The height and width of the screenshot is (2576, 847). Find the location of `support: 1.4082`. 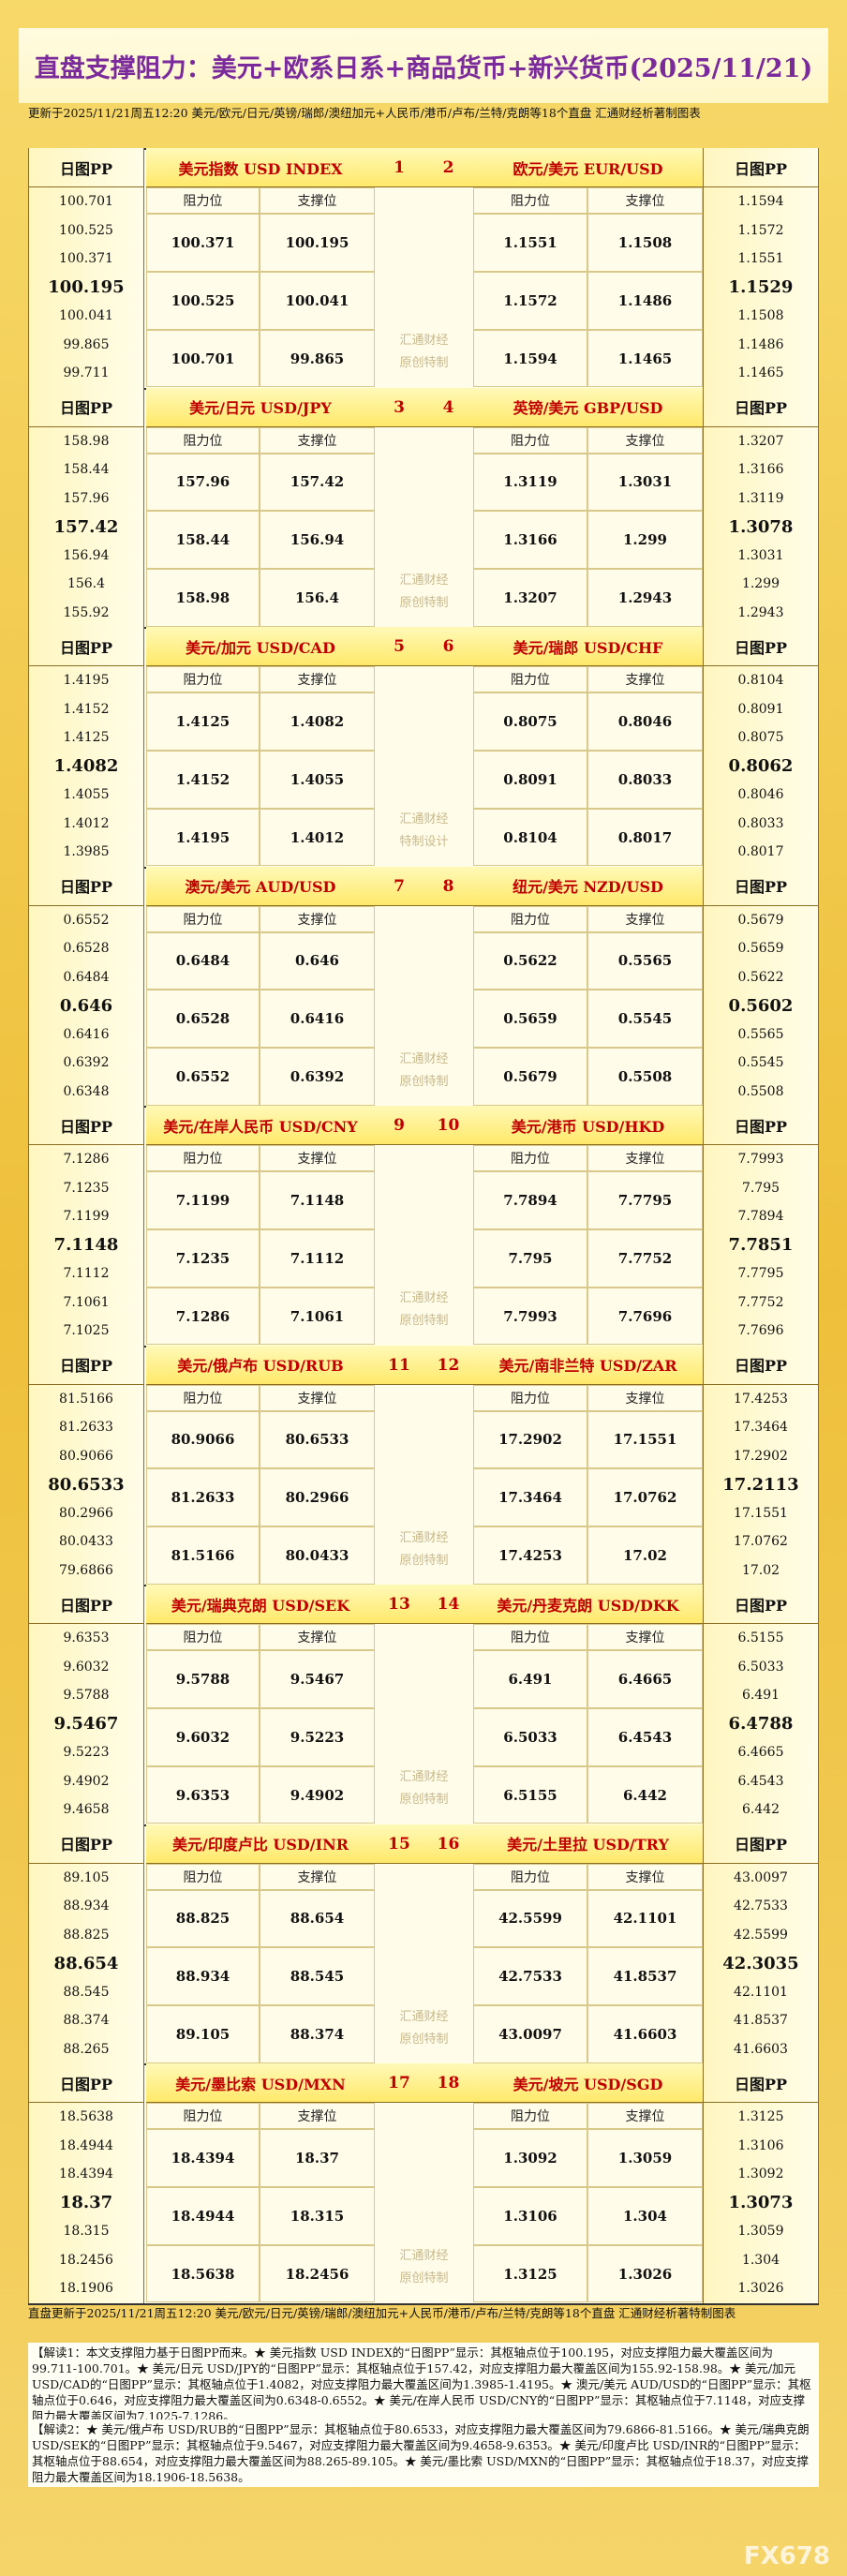

support: 1.4082 is located at coordinates (317, 721).